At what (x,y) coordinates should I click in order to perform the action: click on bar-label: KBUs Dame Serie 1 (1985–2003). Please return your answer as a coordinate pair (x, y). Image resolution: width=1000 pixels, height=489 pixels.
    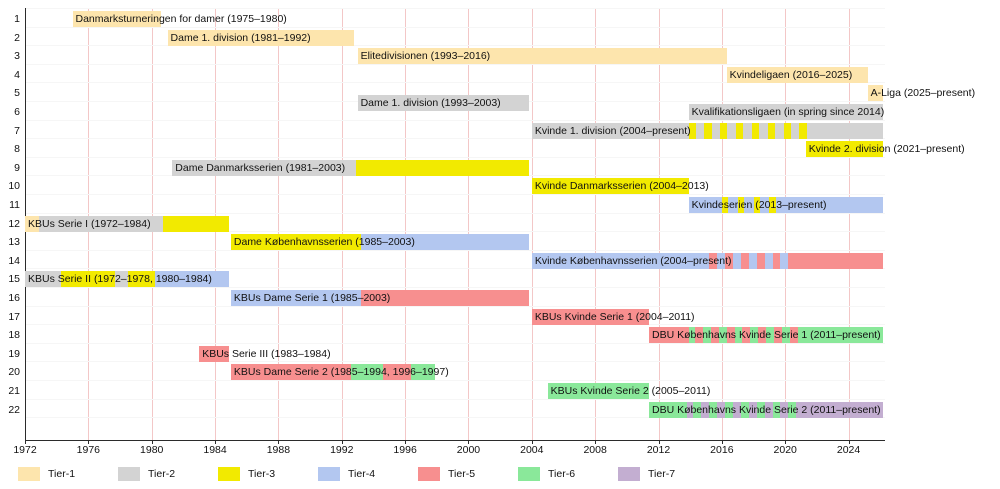
    Looking at the image, I should click on (312, 298).